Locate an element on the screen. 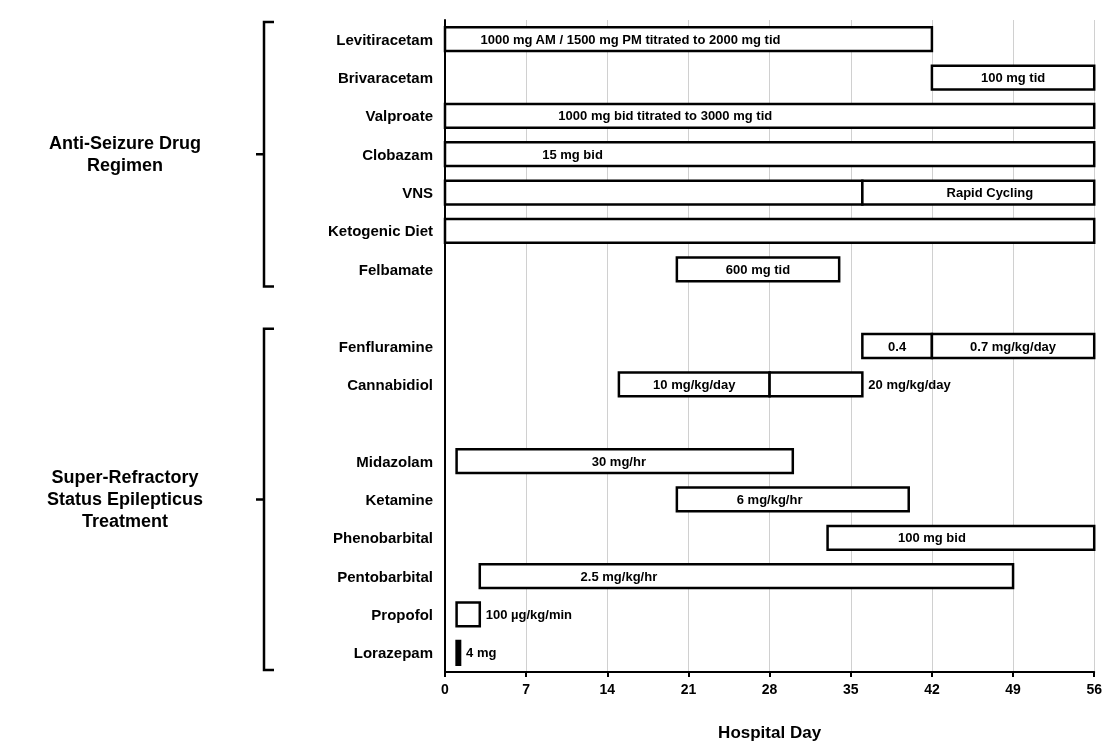 The height and width of the screenshot is (746, 1105). text: Super-Refractory Status Epilepticus Treatment is located at coordinates (125, 499).